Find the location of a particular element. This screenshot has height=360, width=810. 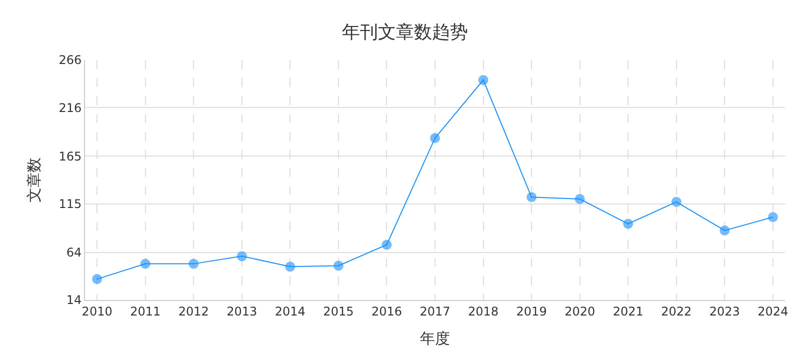

x-tick-label: 2019 is located at coordinates (531, 311).